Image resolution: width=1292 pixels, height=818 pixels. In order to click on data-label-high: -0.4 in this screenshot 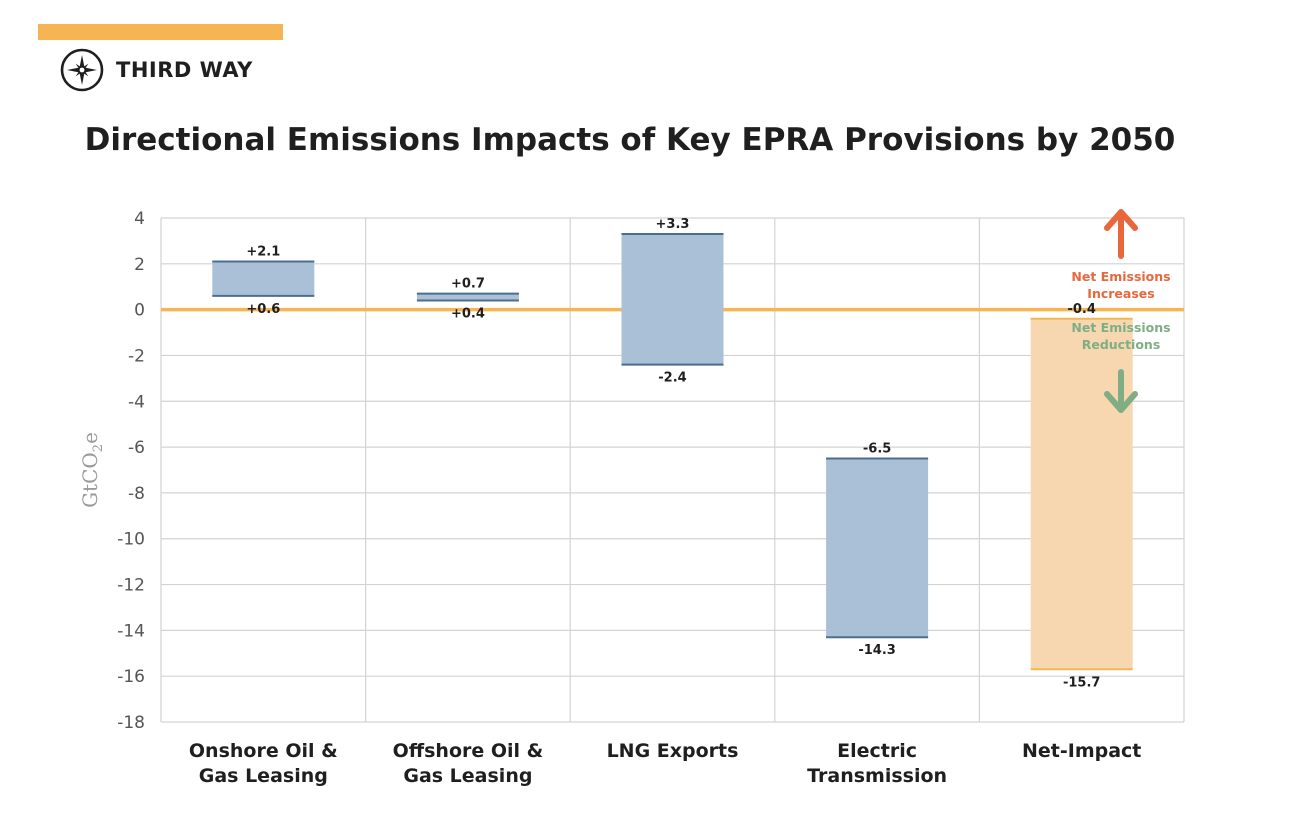, I will do `click(1081, 309)`.